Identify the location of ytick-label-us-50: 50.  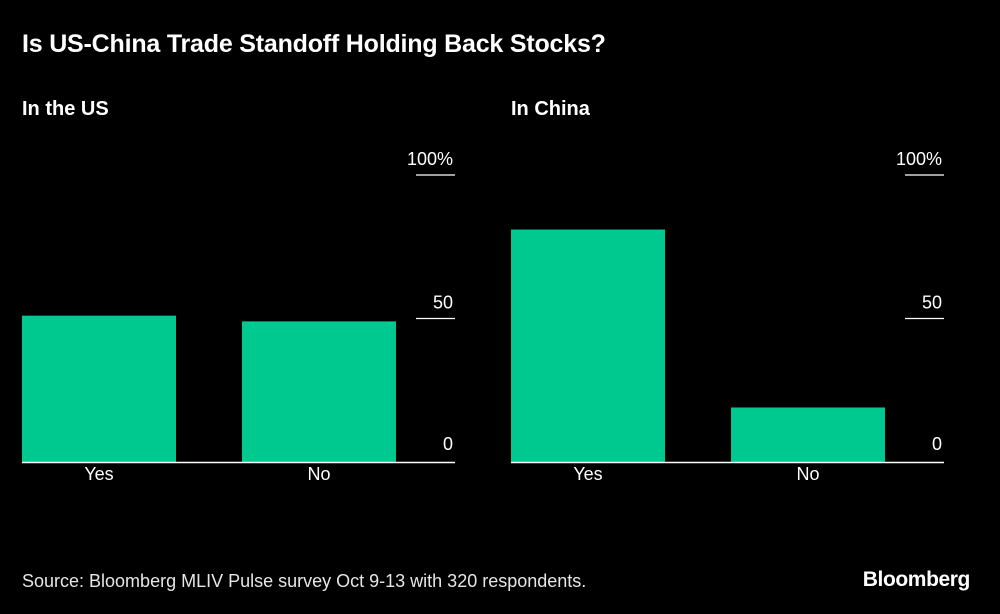
(443, 303).